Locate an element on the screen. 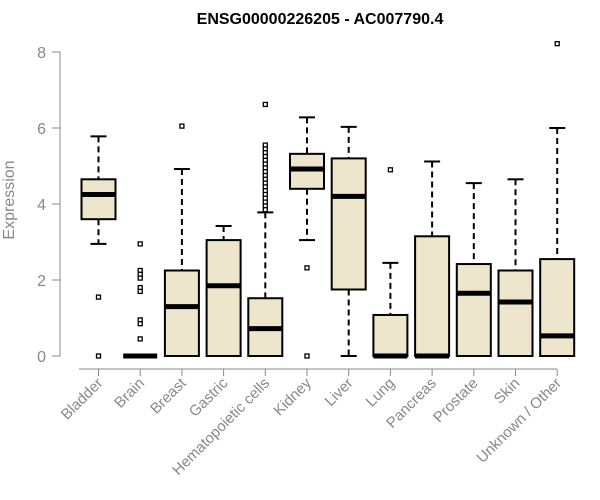  y-axis-label: Expression is located at coordinates (9, 199).